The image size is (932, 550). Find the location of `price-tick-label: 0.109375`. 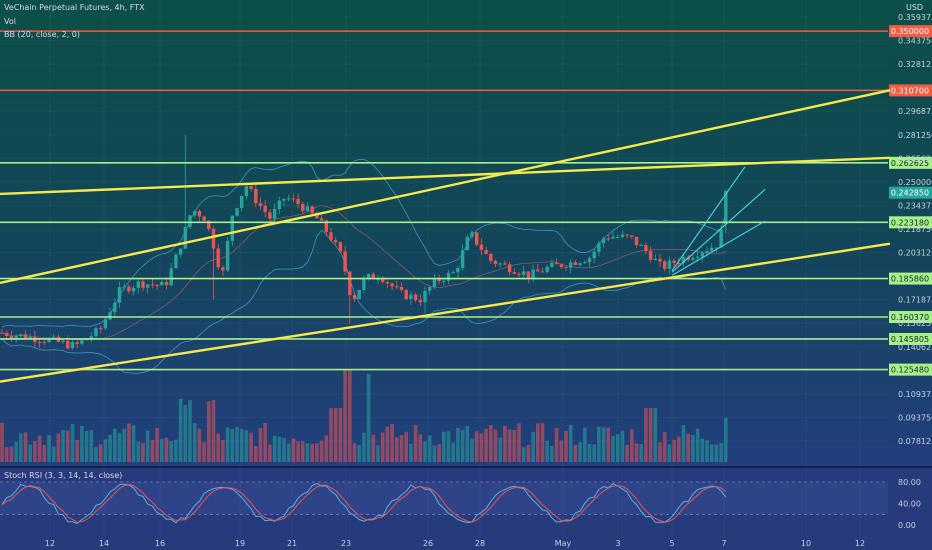

price-tick-label: 0.109375 is located at coordinates (915, 394).